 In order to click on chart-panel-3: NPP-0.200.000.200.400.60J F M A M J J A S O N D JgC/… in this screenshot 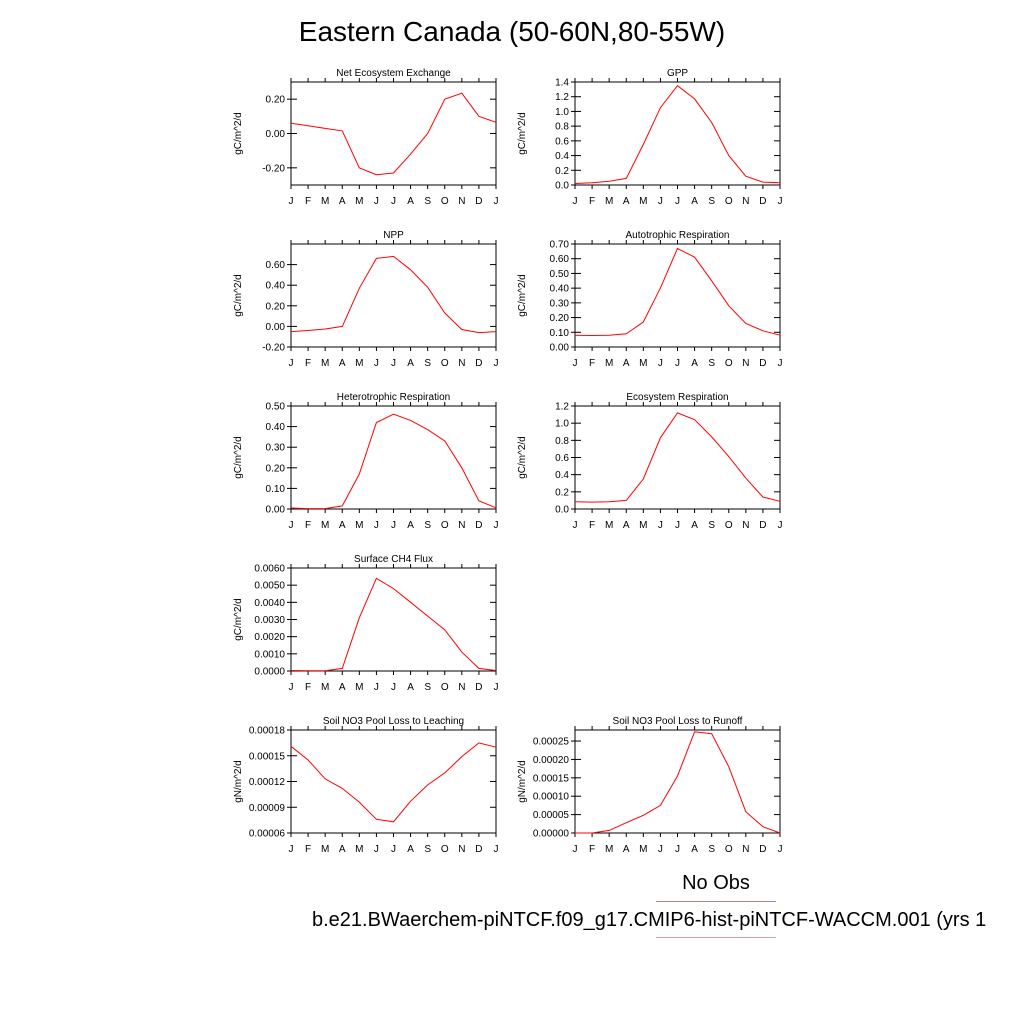, I will do `click(366, 299)`.